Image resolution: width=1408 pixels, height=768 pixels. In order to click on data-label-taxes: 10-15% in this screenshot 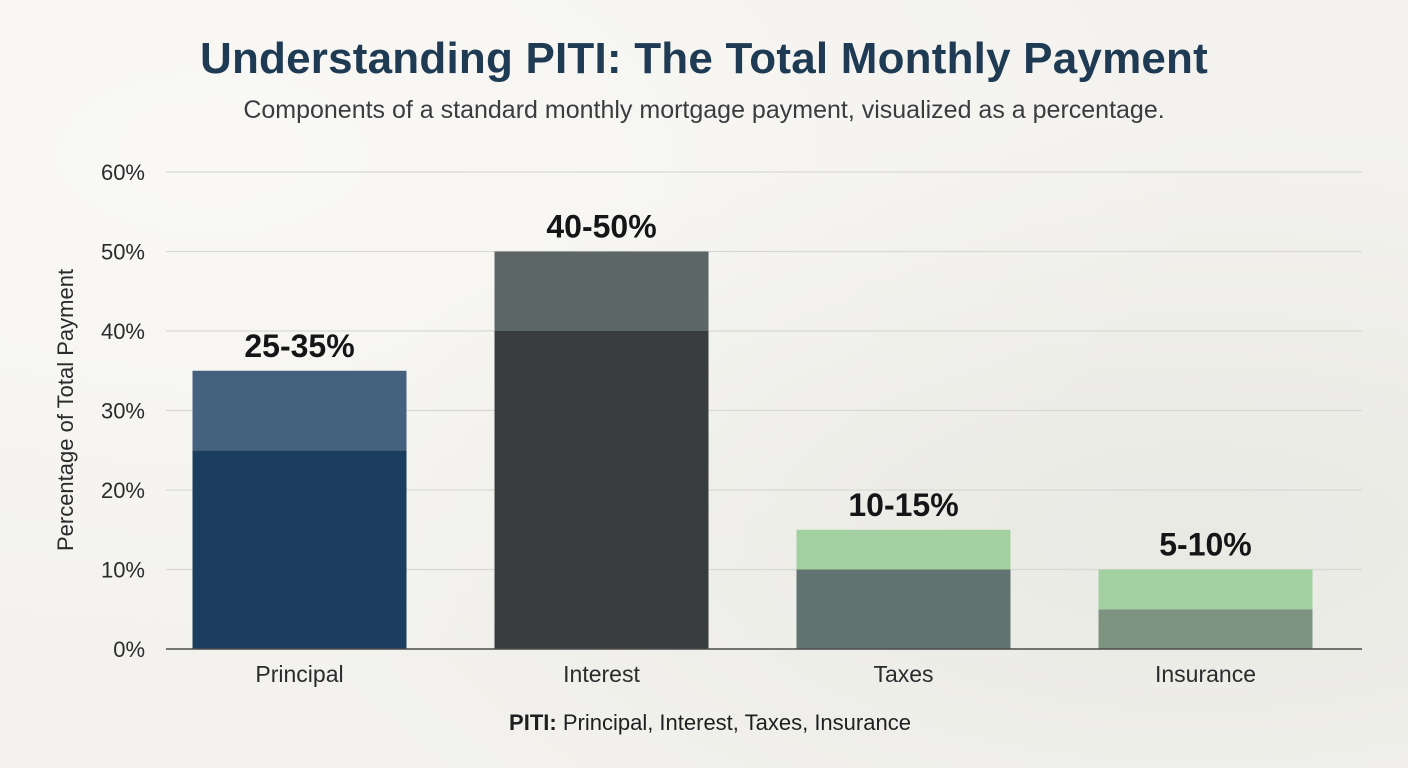, I will do `click(903, 505)`.